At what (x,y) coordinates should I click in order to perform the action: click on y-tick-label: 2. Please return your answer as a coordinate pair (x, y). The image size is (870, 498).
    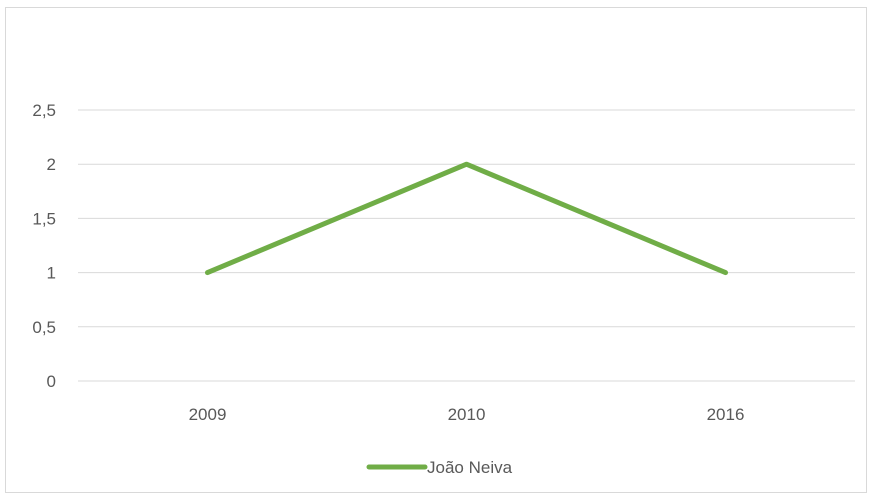
    Looking at the image, I should click on (51, 164).